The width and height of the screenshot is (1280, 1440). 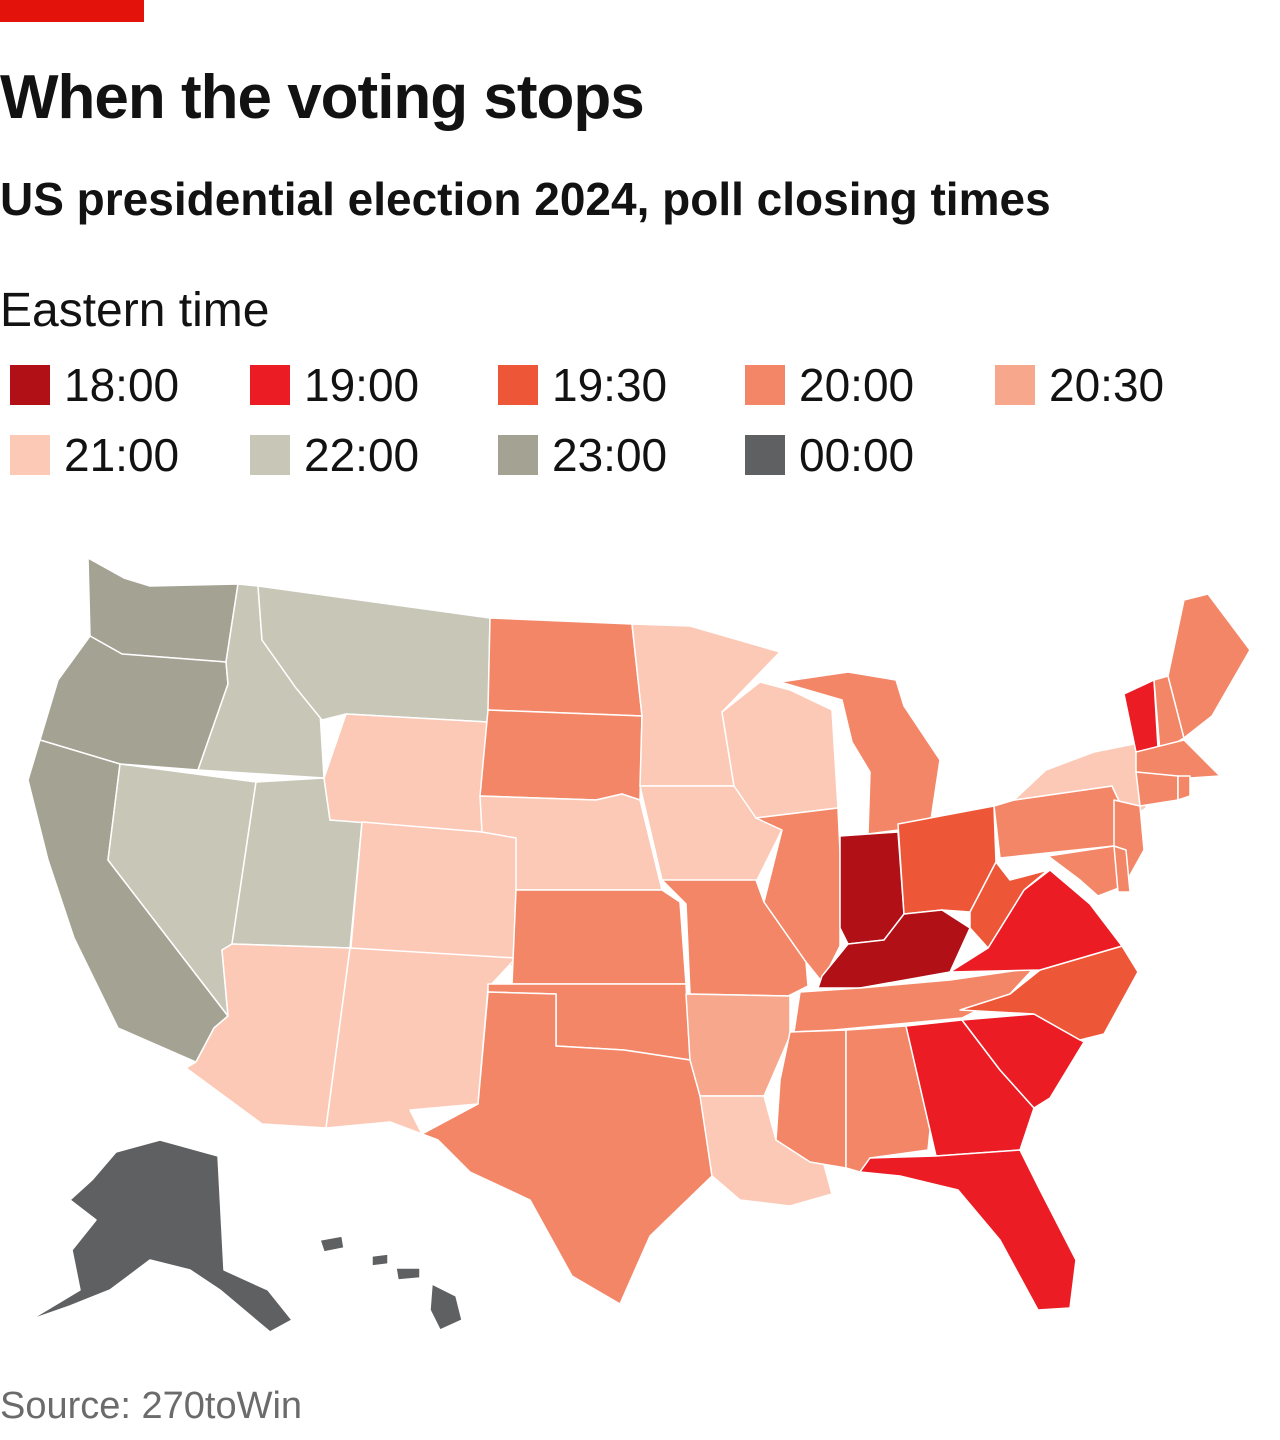 What do you see at coordinates (857, 385) in the screenshot?
I see `legend-label: 20:00` at bounding box center [857, 385].